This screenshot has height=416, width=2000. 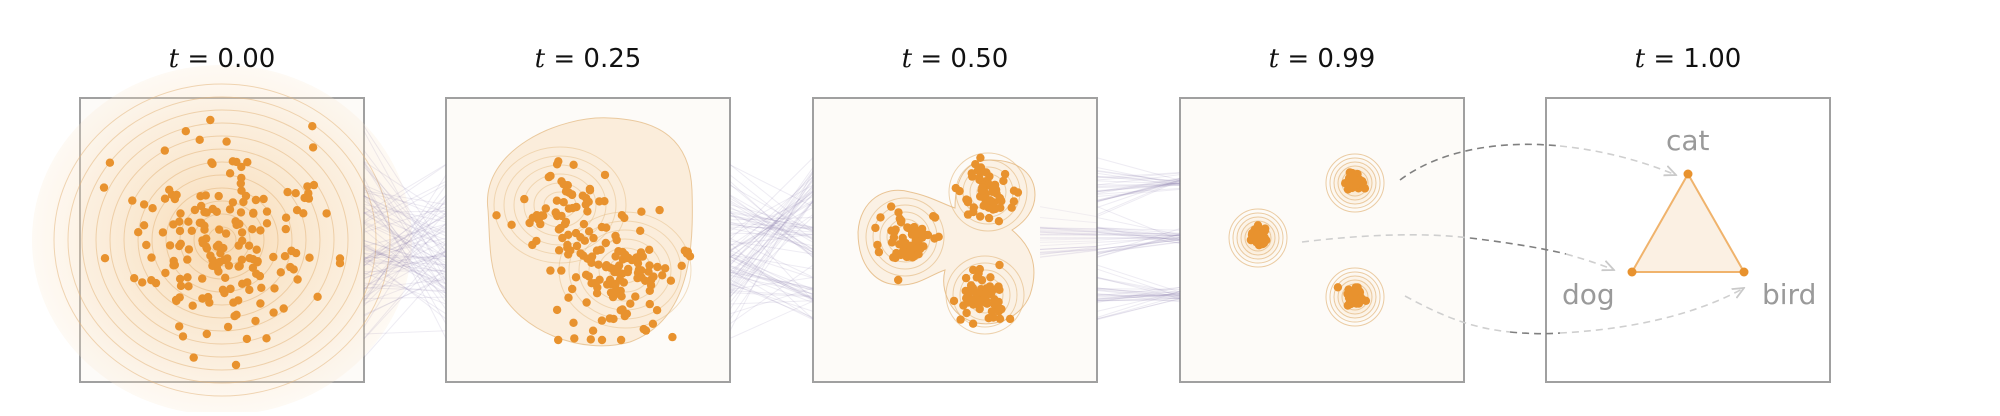 What do you see at coordinates (771, 239) in the screenshot?
I see `flow-line` at bounding box center [771, 239].